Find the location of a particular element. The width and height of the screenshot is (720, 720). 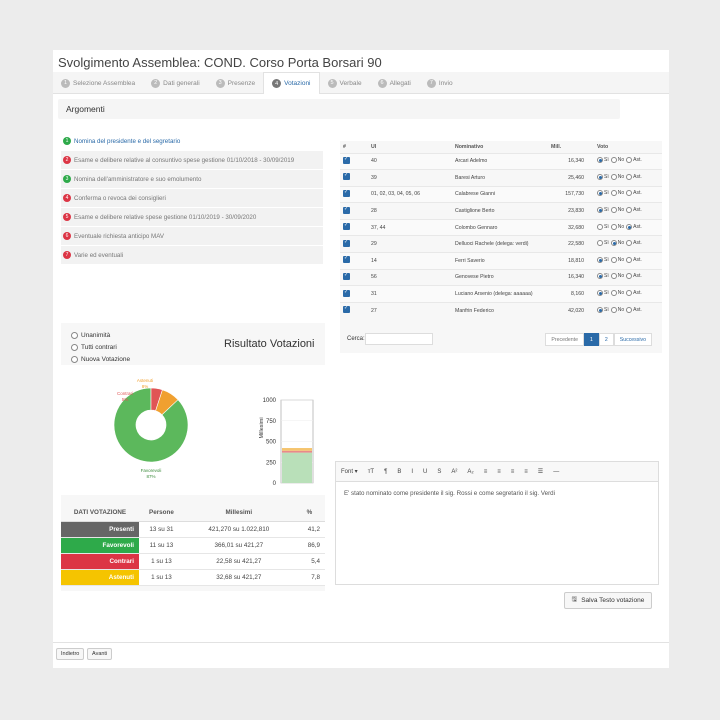

grid-column-header: # is located at coordinates (344, 146).